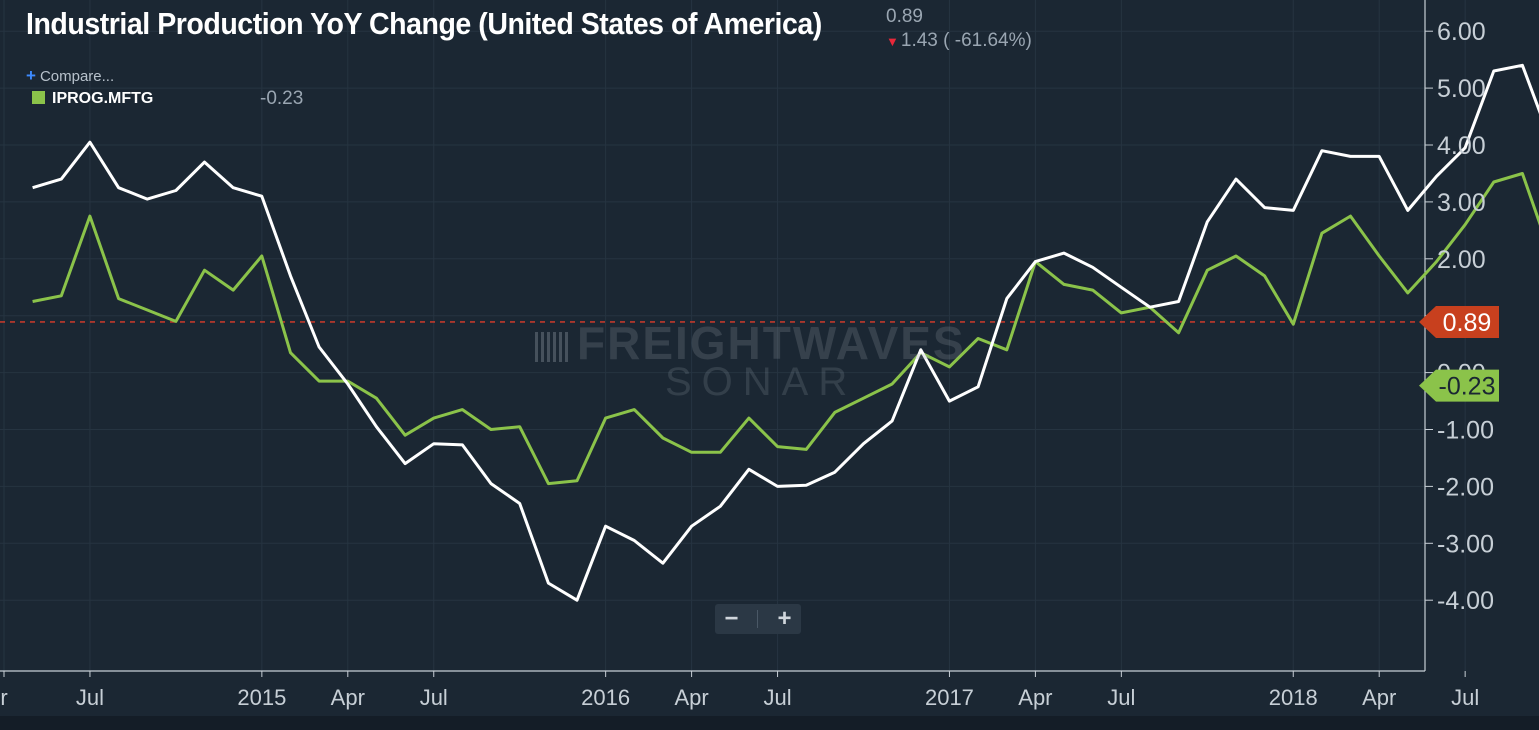 This screenshot has height=730, width=1539. Describe the element at coordinates (1459, 353) in the screenshot. I see `end-value-badges: 0.89 -0.23` at that location.